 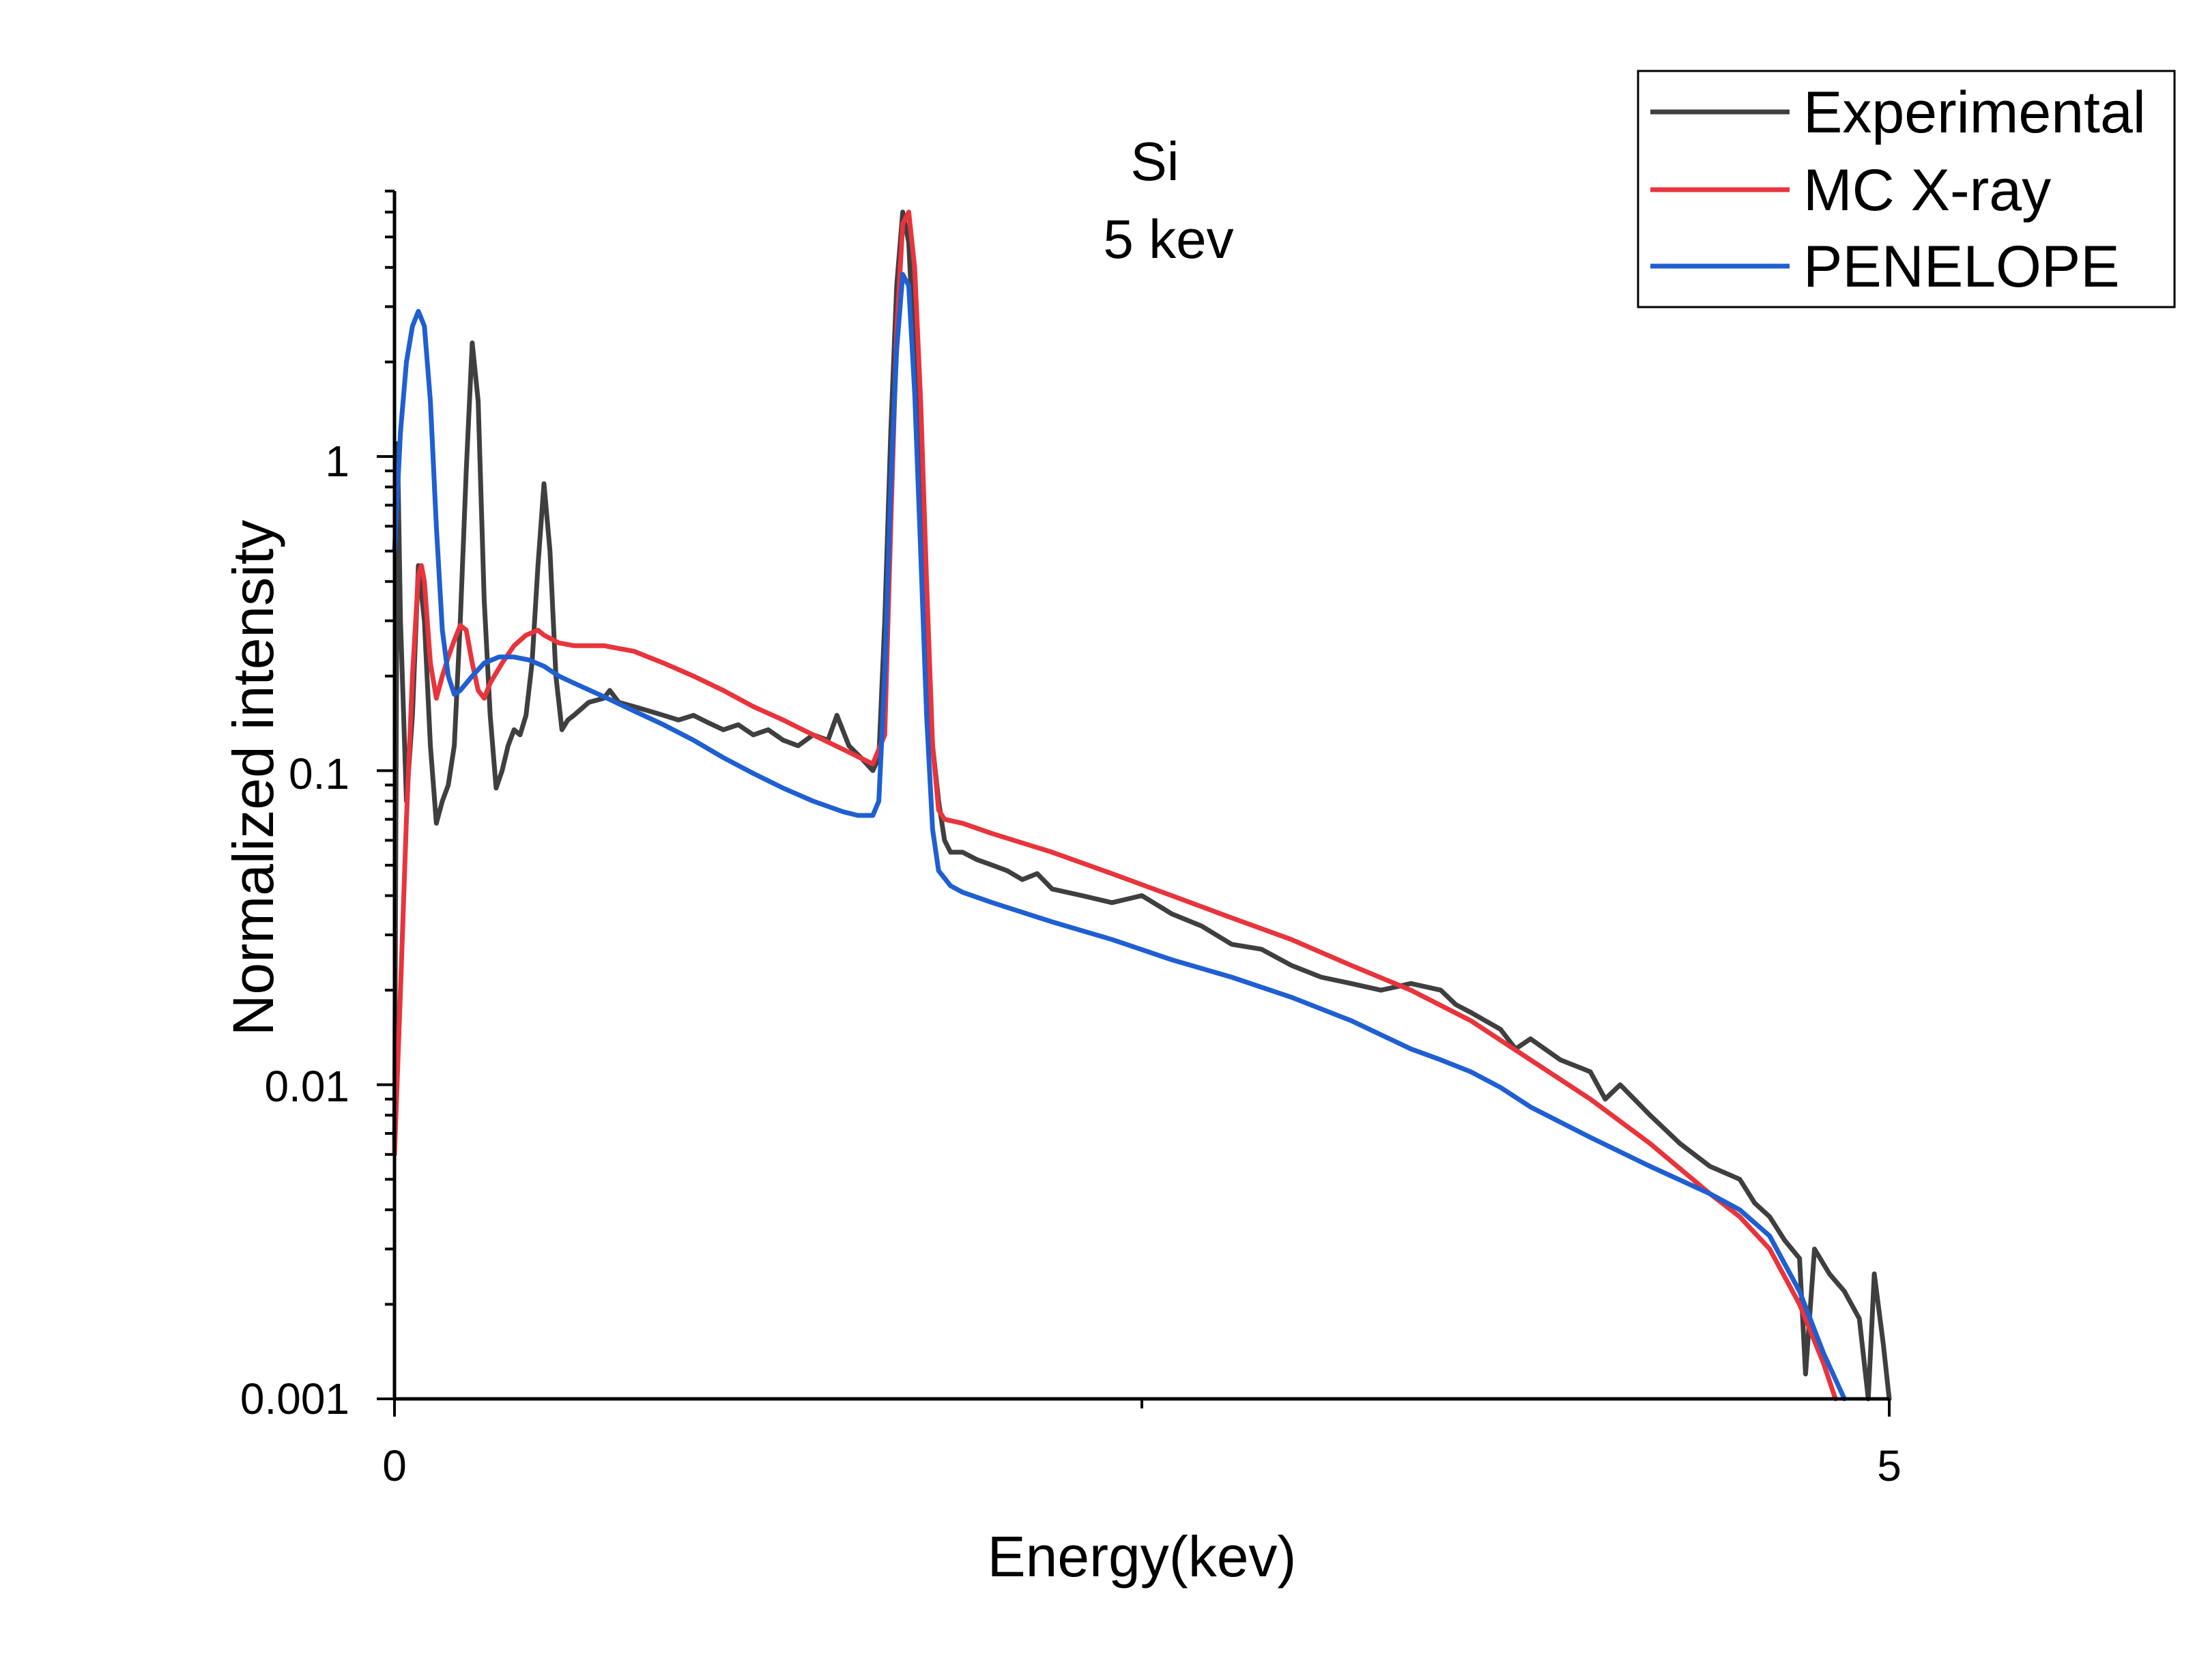 I want to click on x-tick-label: 5, so click(x=1890, y=1466).